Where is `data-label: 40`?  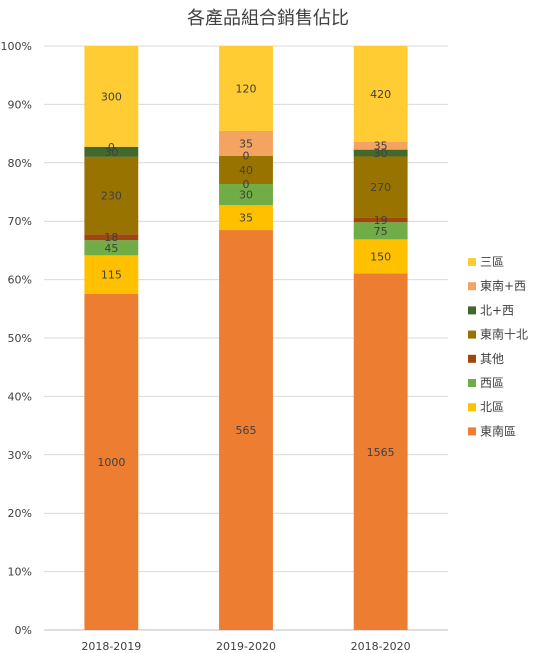
data-label: 40 is located at coordinates (246, 170).